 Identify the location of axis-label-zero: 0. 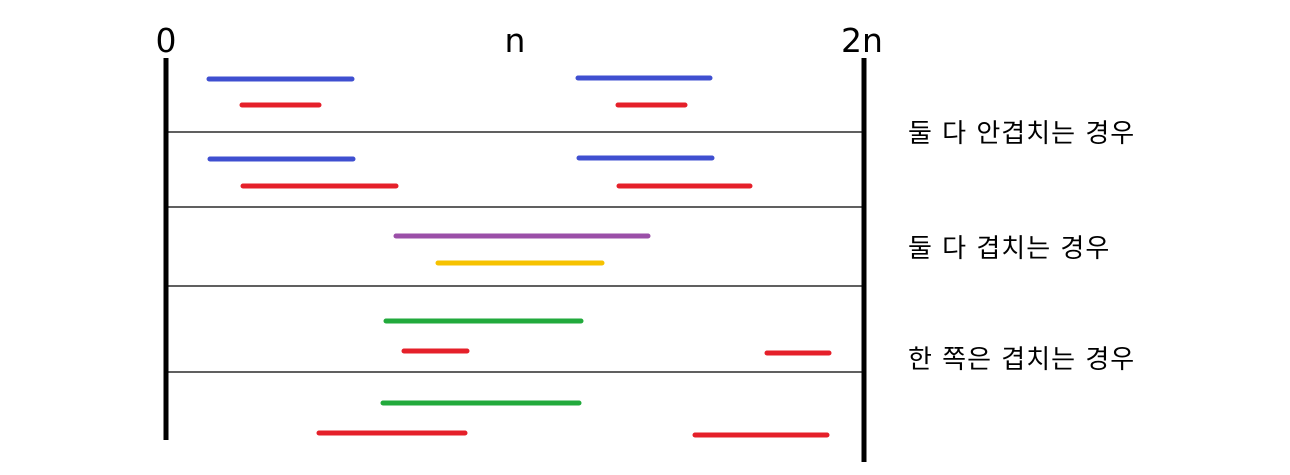
(166, 40).